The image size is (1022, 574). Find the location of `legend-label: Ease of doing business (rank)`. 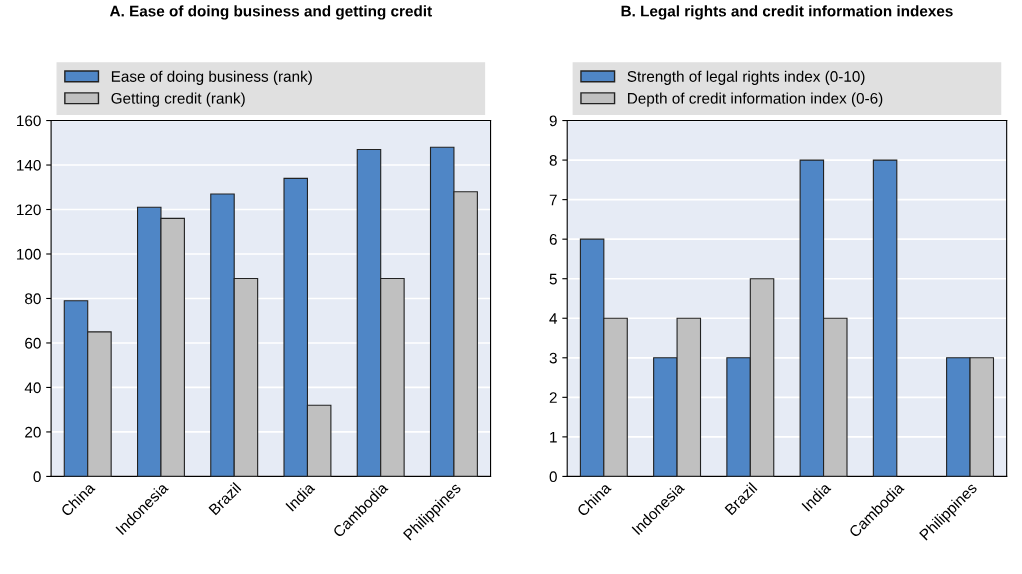

legend-label: Ease of doing business (rank) is located at coordinates (211, 77).